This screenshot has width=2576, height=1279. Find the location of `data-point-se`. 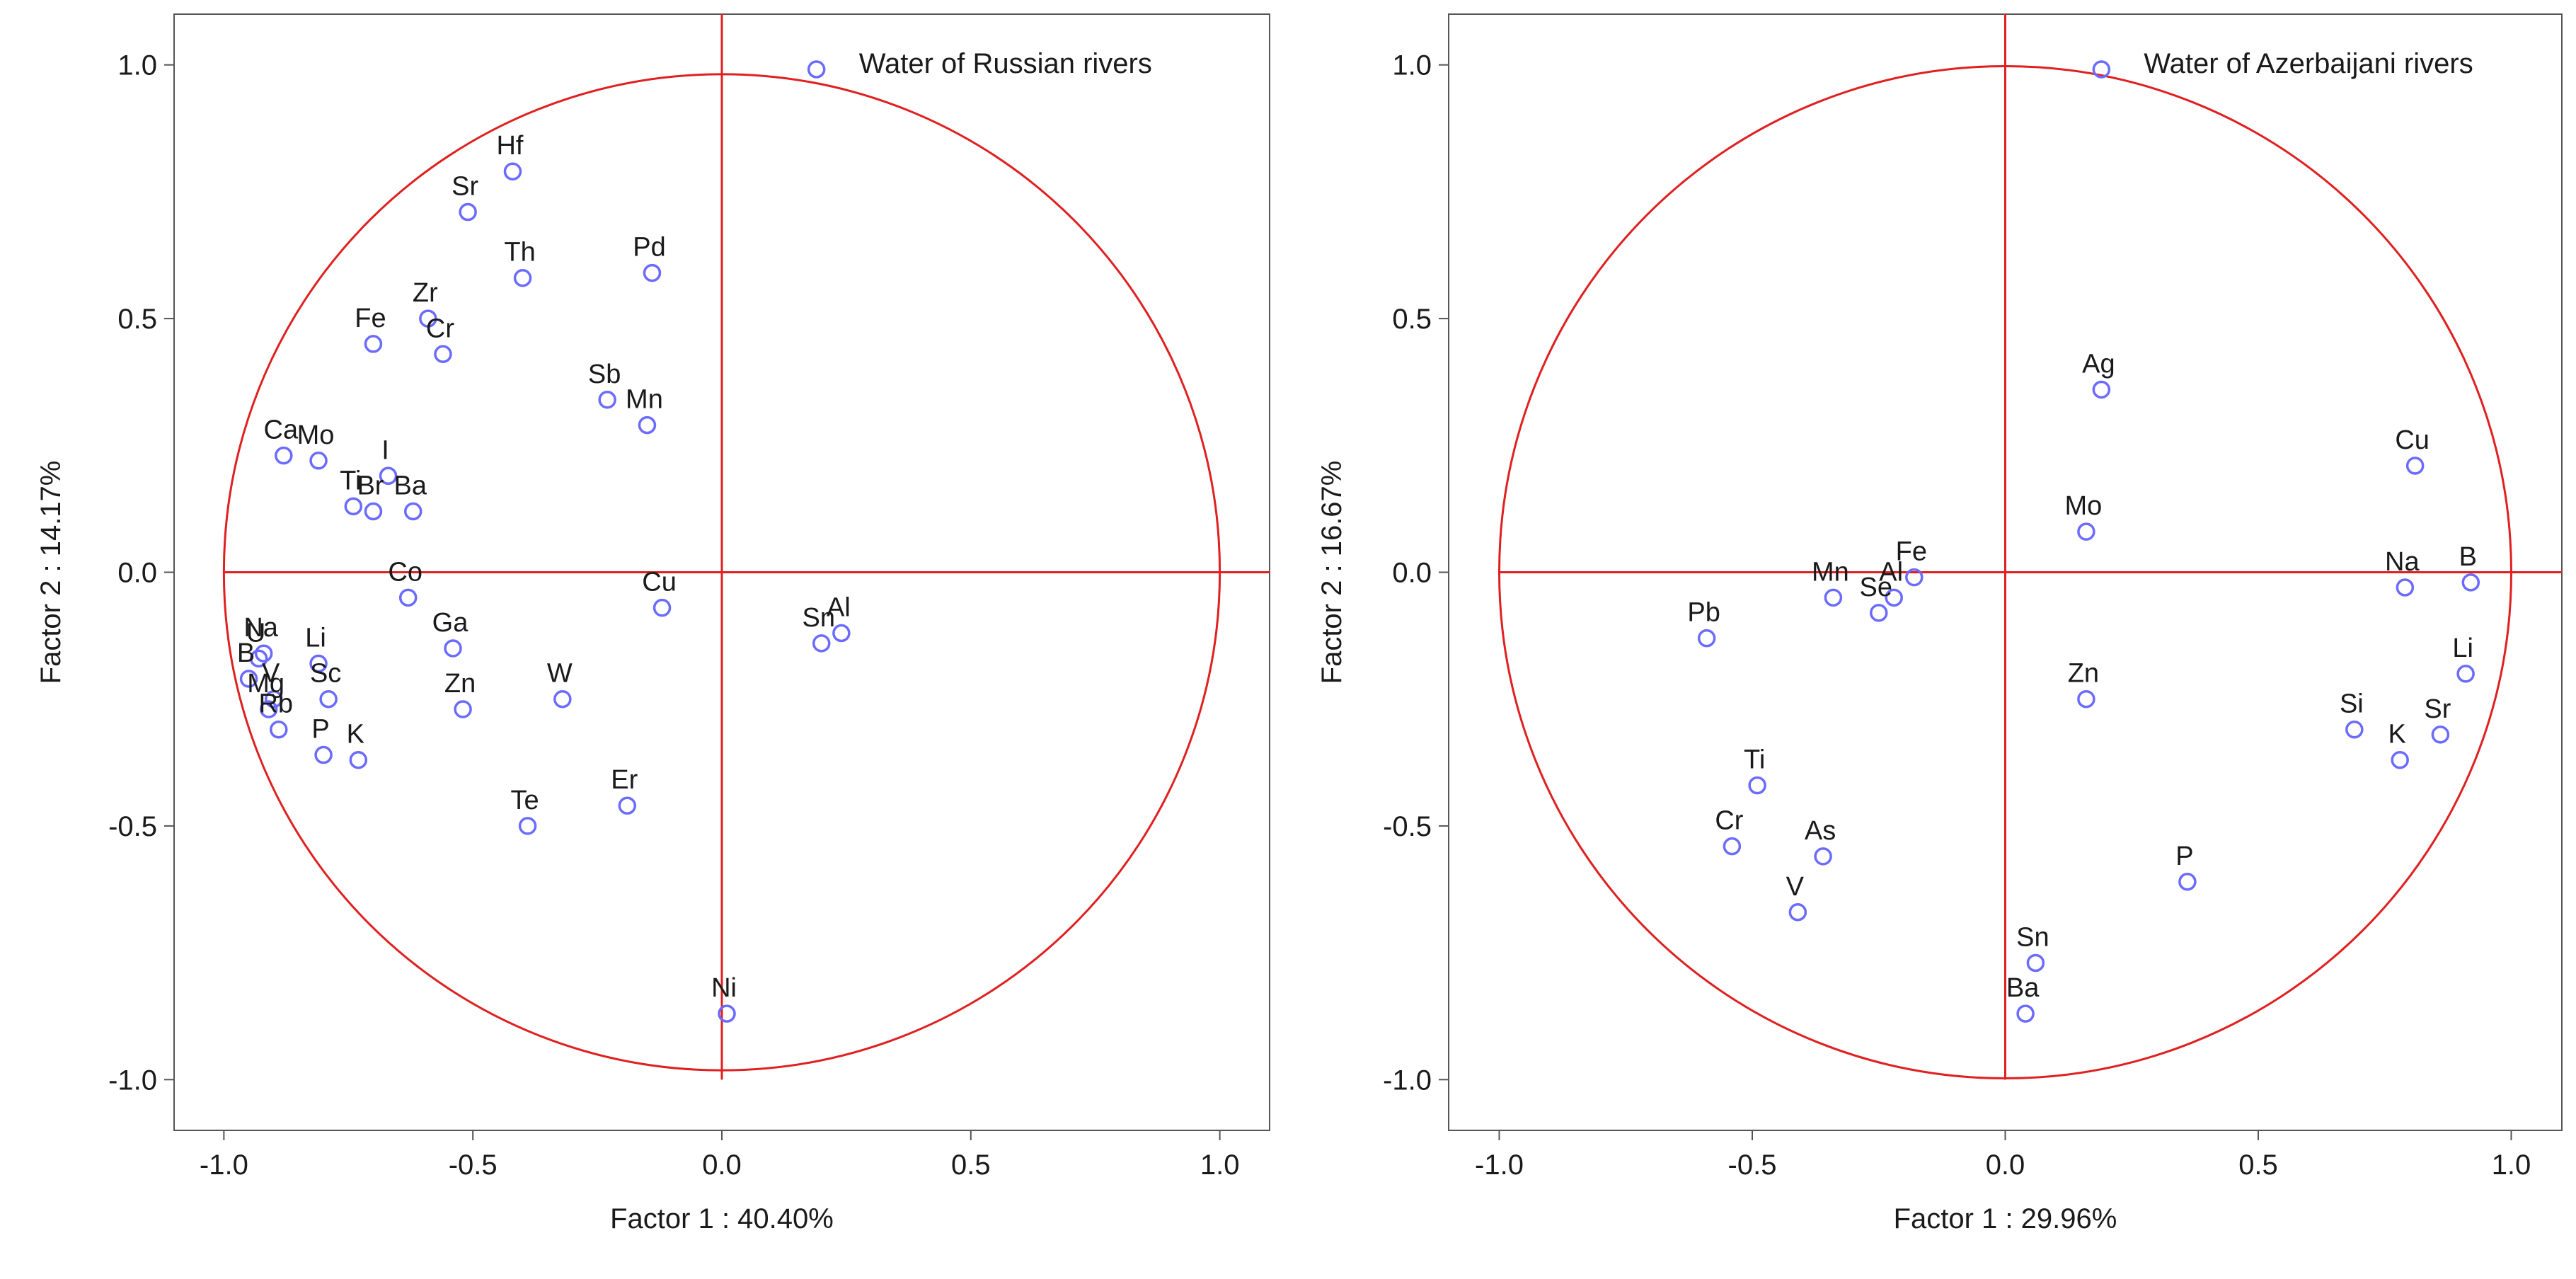

data-point-se is located at coordinates (1879, 613).